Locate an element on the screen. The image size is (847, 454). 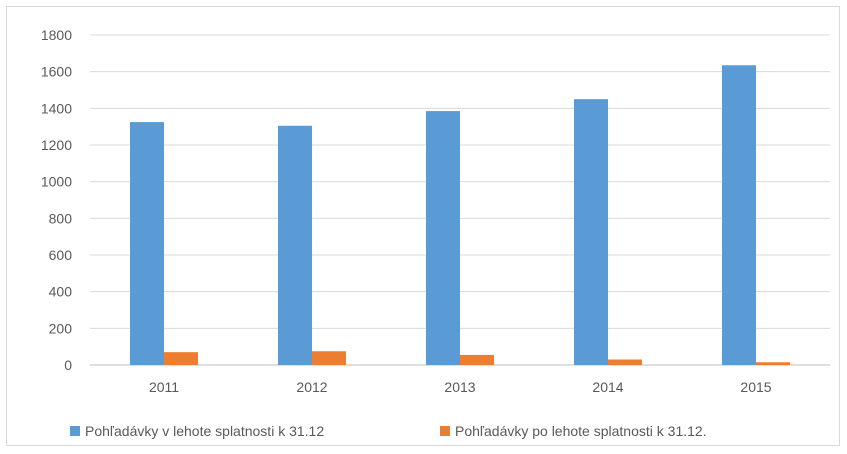
bar-in-term-2011 is located at coordinates (147, 243).